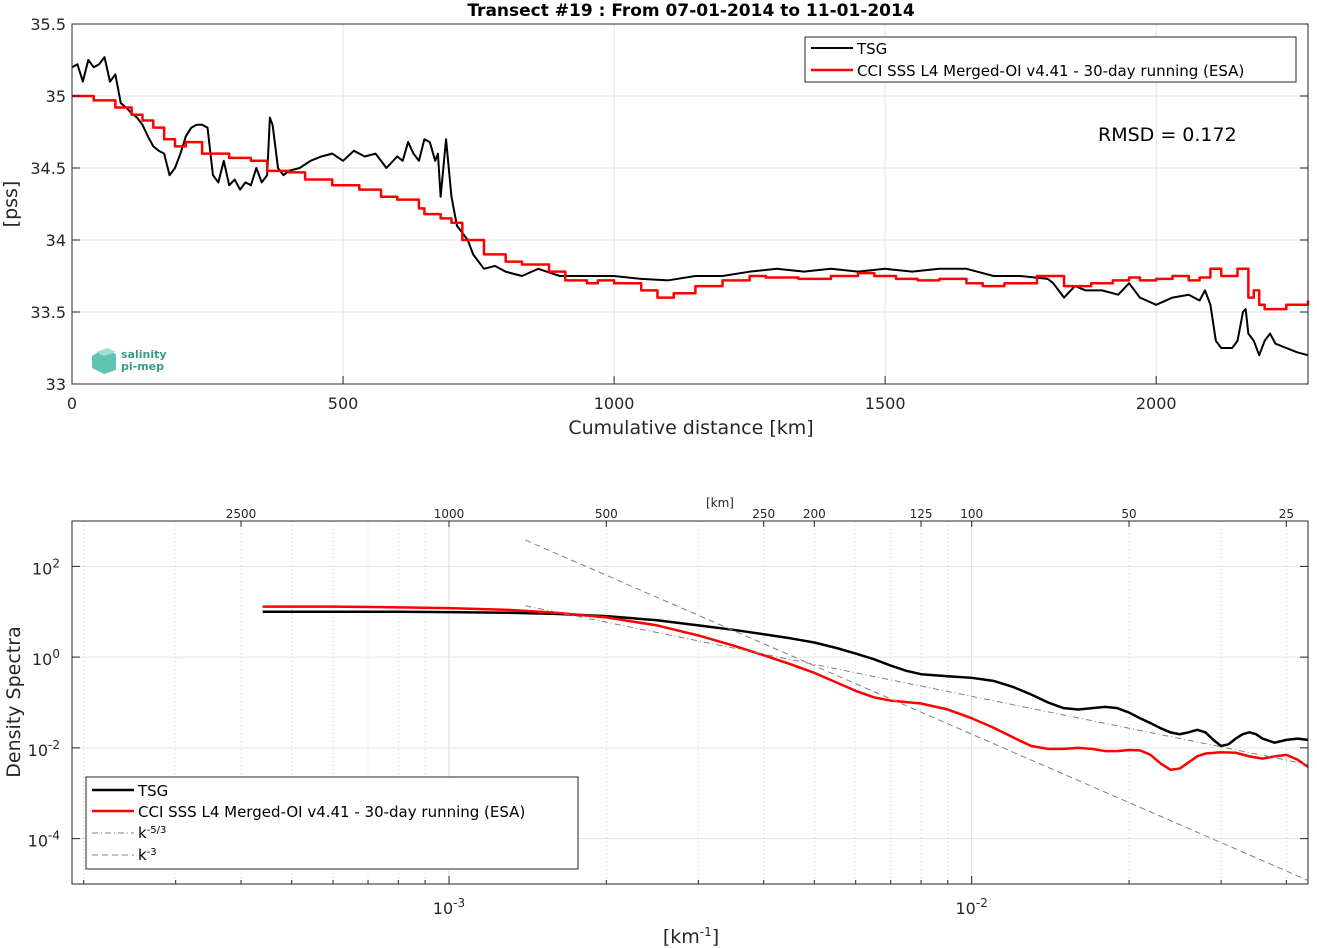  I want to click on transect-legend-box, so click(1050, 59).